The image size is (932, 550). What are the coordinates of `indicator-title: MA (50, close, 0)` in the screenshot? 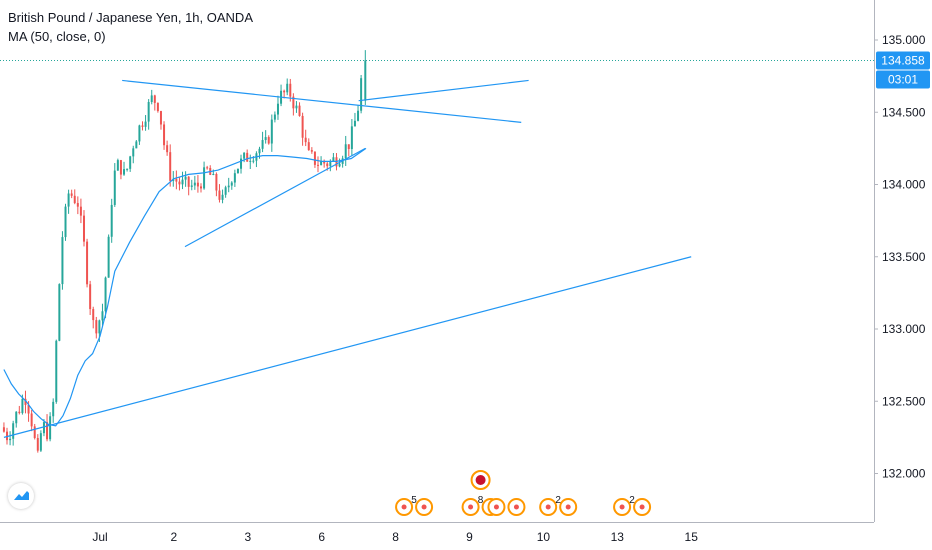 It's located at (57, 36).